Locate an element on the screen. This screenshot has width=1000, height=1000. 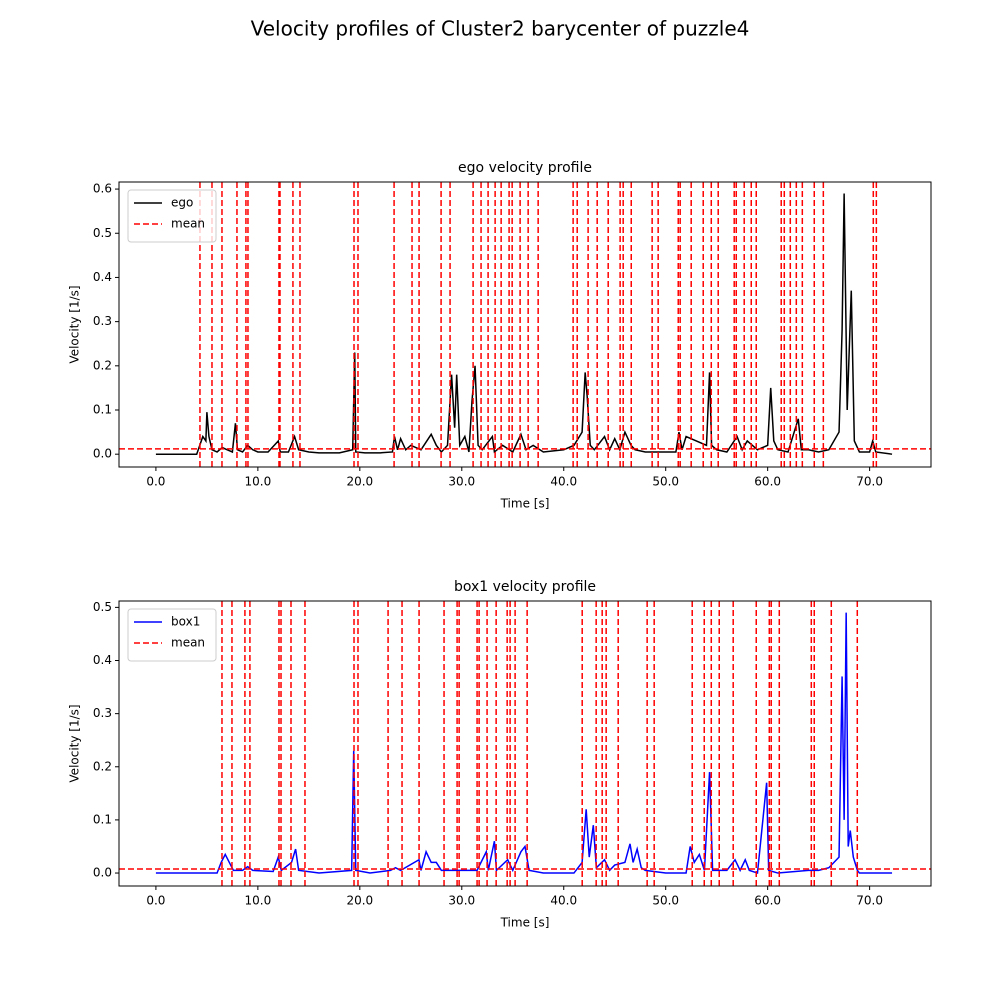
axes-title: ego velocity profile is located at coordinates (525, 168).